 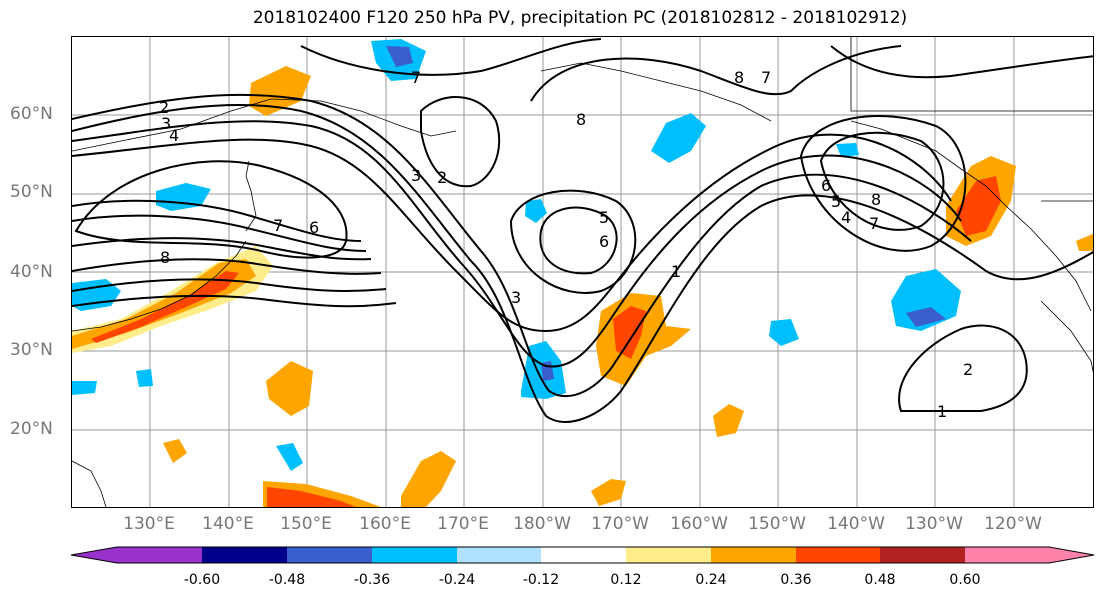 What do you see at coordinates (372, 580) in the screenshot?
I see `colorbar-label: -0.36` at bounding box center [372, 580].